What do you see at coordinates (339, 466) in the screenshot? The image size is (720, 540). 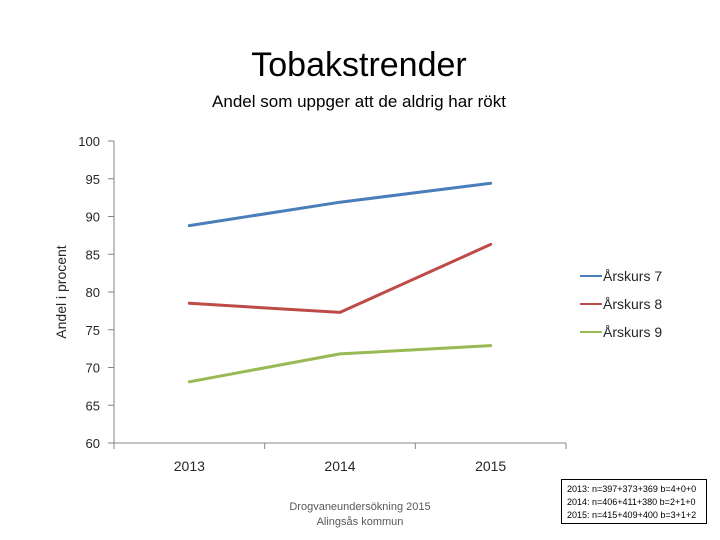 I see `x-tick-label: 2014` at bounding box center [339, 466].